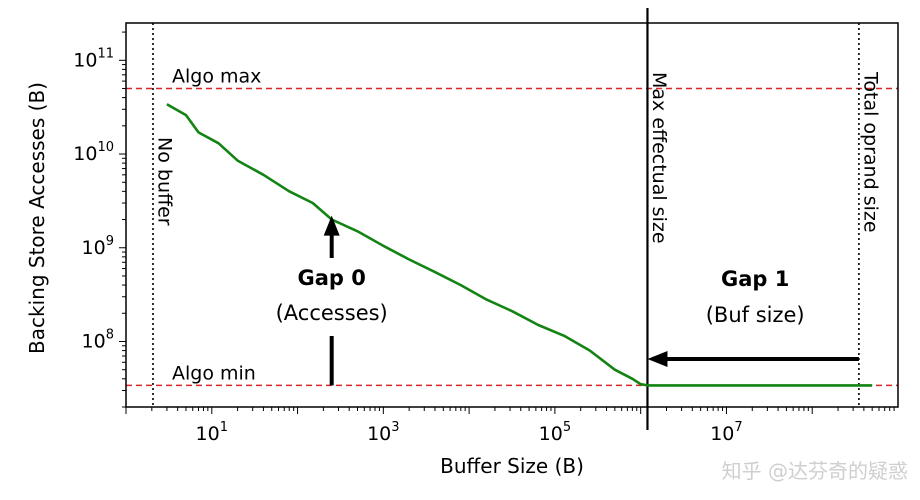 This screenshot has height=500, width=920. What do you see at coordinates (212, 432) in the screenshot?
I see `x-tick-label-1: 10¹` at bounding box center [212, 432].